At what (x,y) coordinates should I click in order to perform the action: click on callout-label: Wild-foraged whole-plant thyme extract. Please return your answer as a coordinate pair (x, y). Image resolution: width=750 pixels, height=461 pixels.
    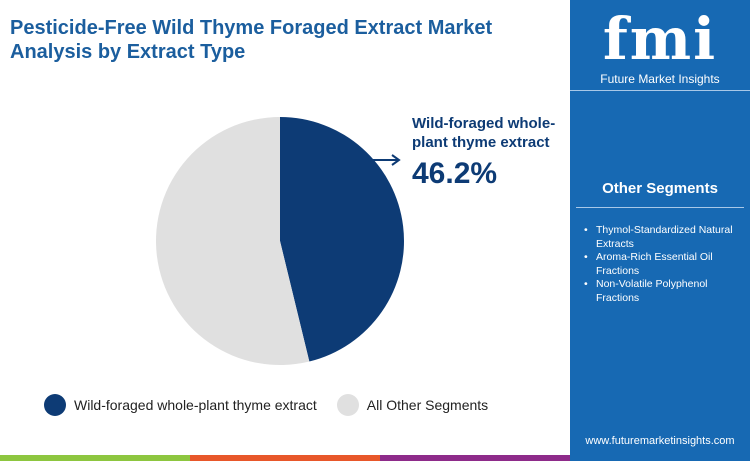
    Looking at the image, I should click on (484, 133).